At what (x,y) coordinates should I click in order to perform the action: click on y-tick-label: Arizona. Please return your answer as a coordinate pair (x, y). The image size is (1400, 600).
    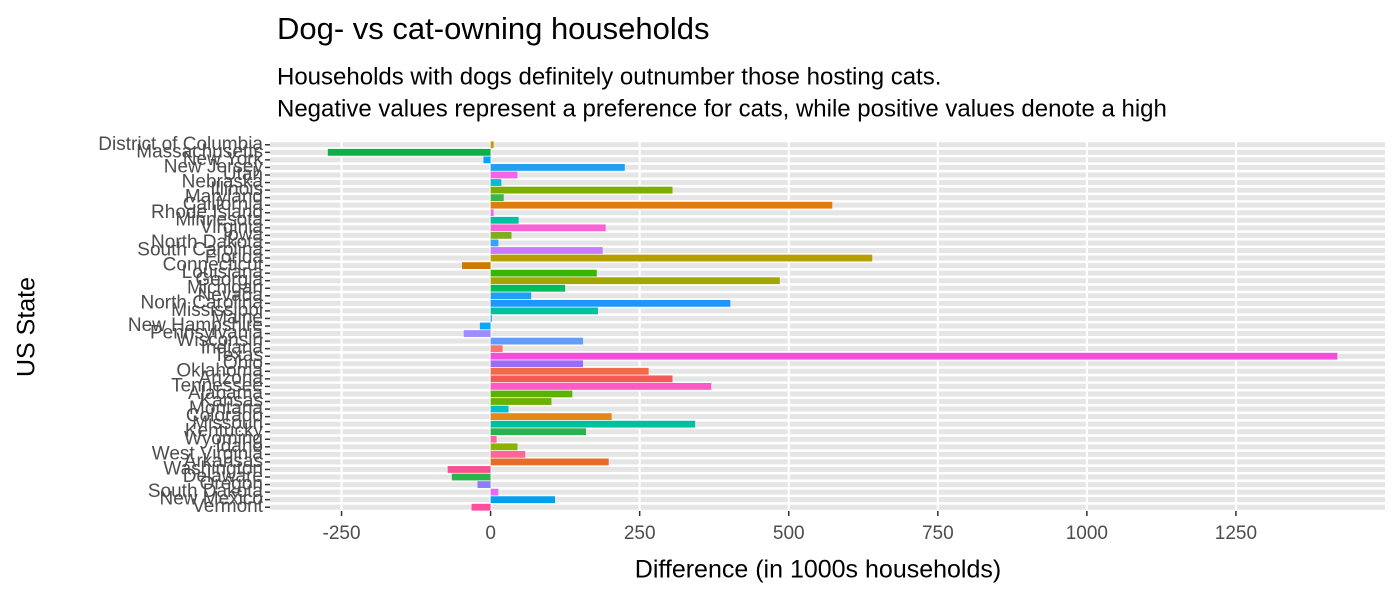
    Looking at the image, I should click on (231, 378).